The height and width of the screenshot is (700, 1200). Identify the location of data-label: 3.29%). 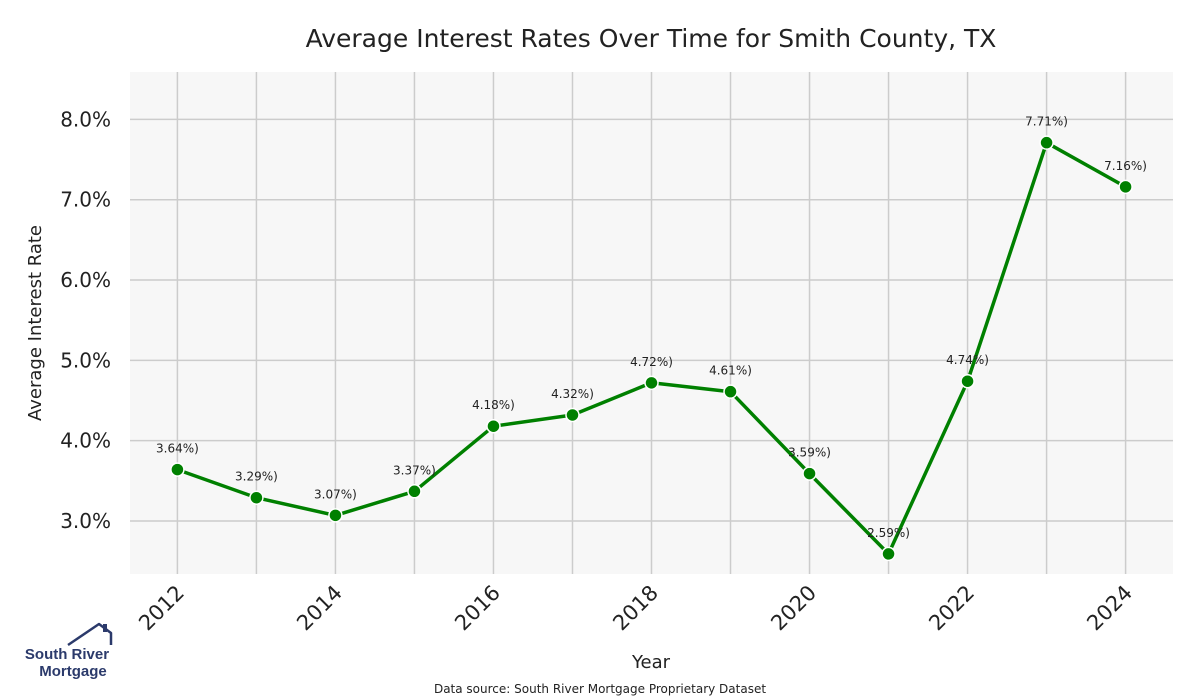
(256, 477).